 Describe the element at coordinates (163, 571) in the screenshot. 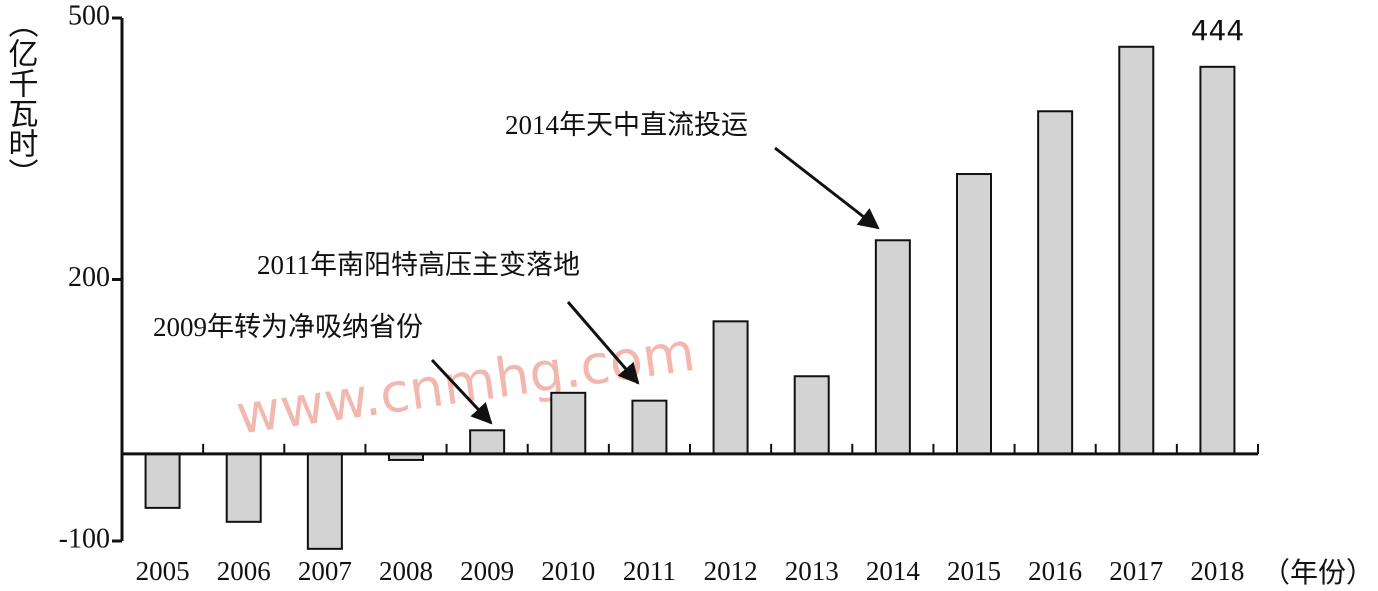

I see `x-tick-label: 2005` at that location.